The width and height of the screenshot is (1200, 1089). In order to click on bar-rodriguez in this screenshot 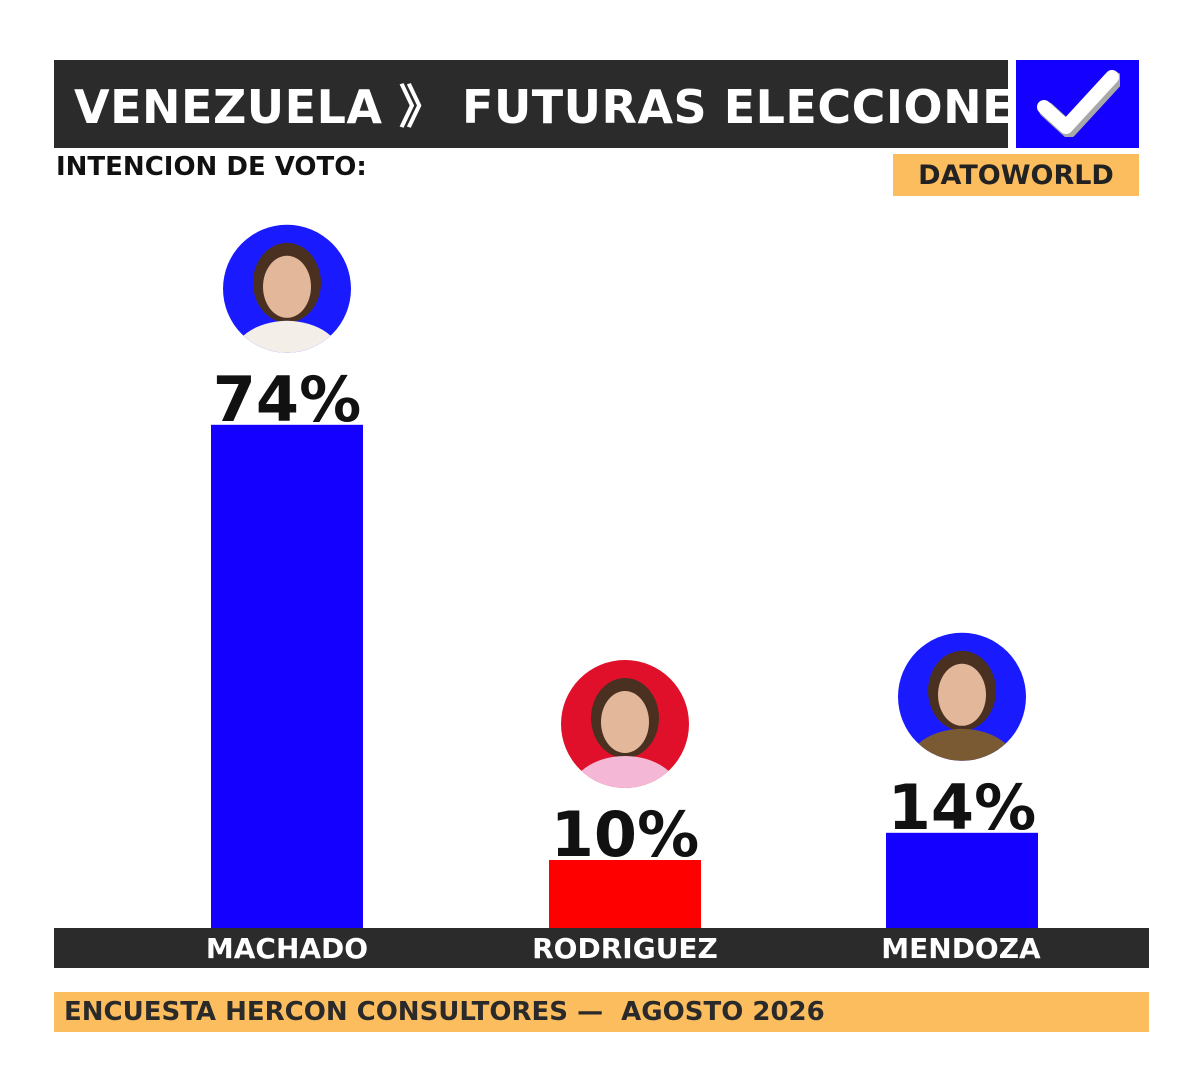, I will do `click(625, 894)`.